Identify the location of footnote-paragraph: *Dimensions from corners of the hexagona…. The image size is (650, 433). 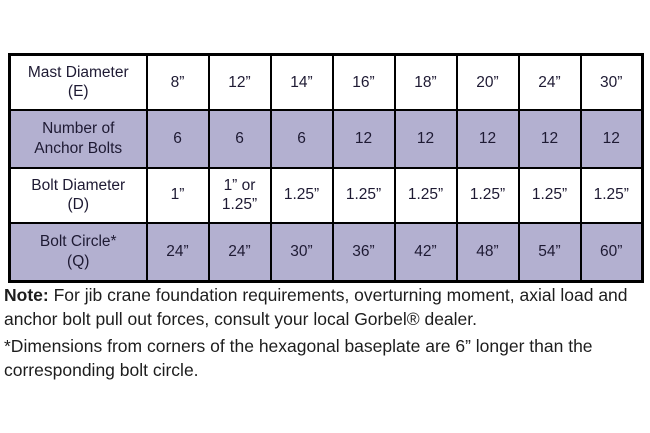
(298, 358).